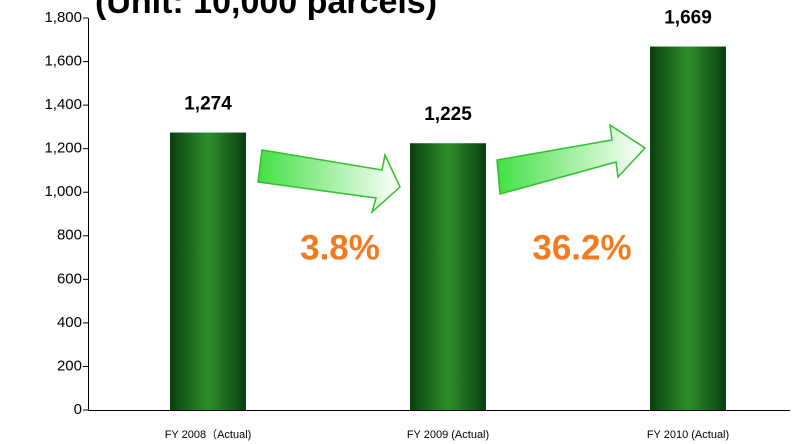  Describe the element at coordinates (69, 278) in the screenshot. I see `y-tick-label: 600` at that location.